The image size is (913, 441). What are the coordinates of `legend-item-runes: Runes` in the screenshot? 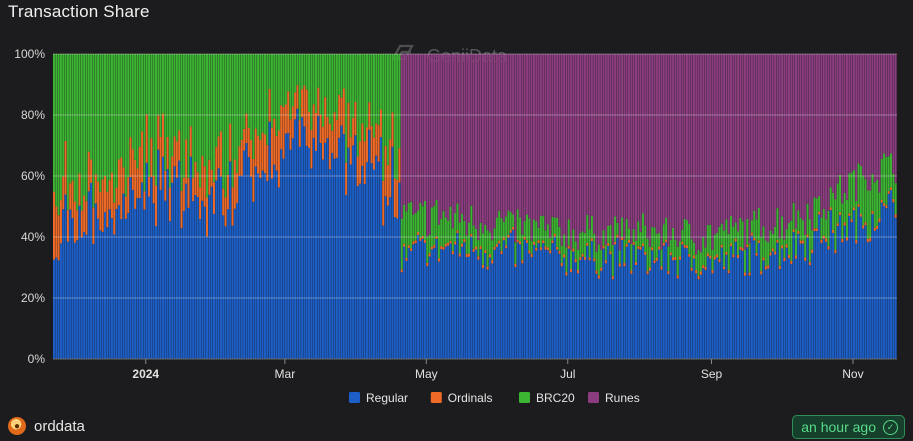 It's located at (614, 398).